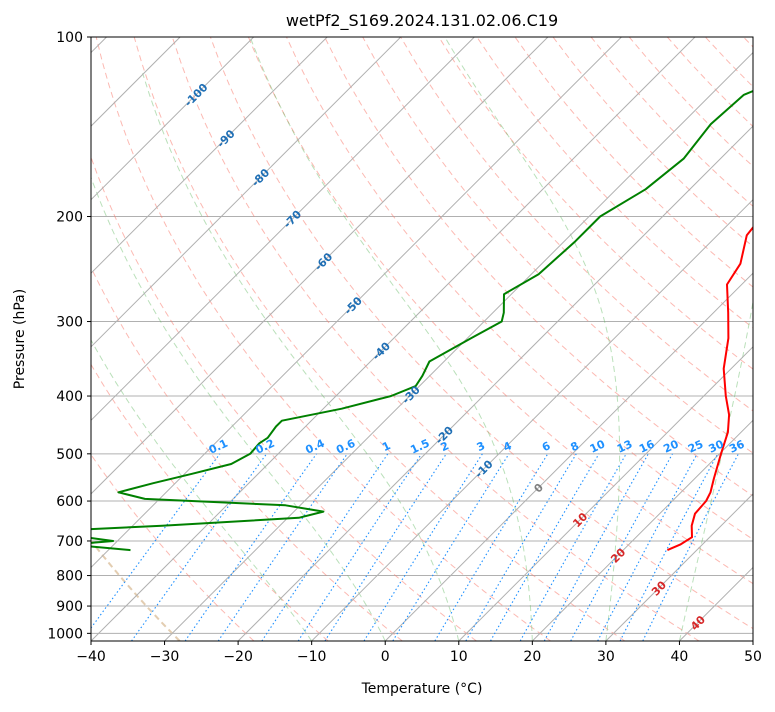 This screenshot has width=775, height=712. Describe the element at coordinates (606, 657) in the screenshot. I see `x-tick-label: 30` at that location.